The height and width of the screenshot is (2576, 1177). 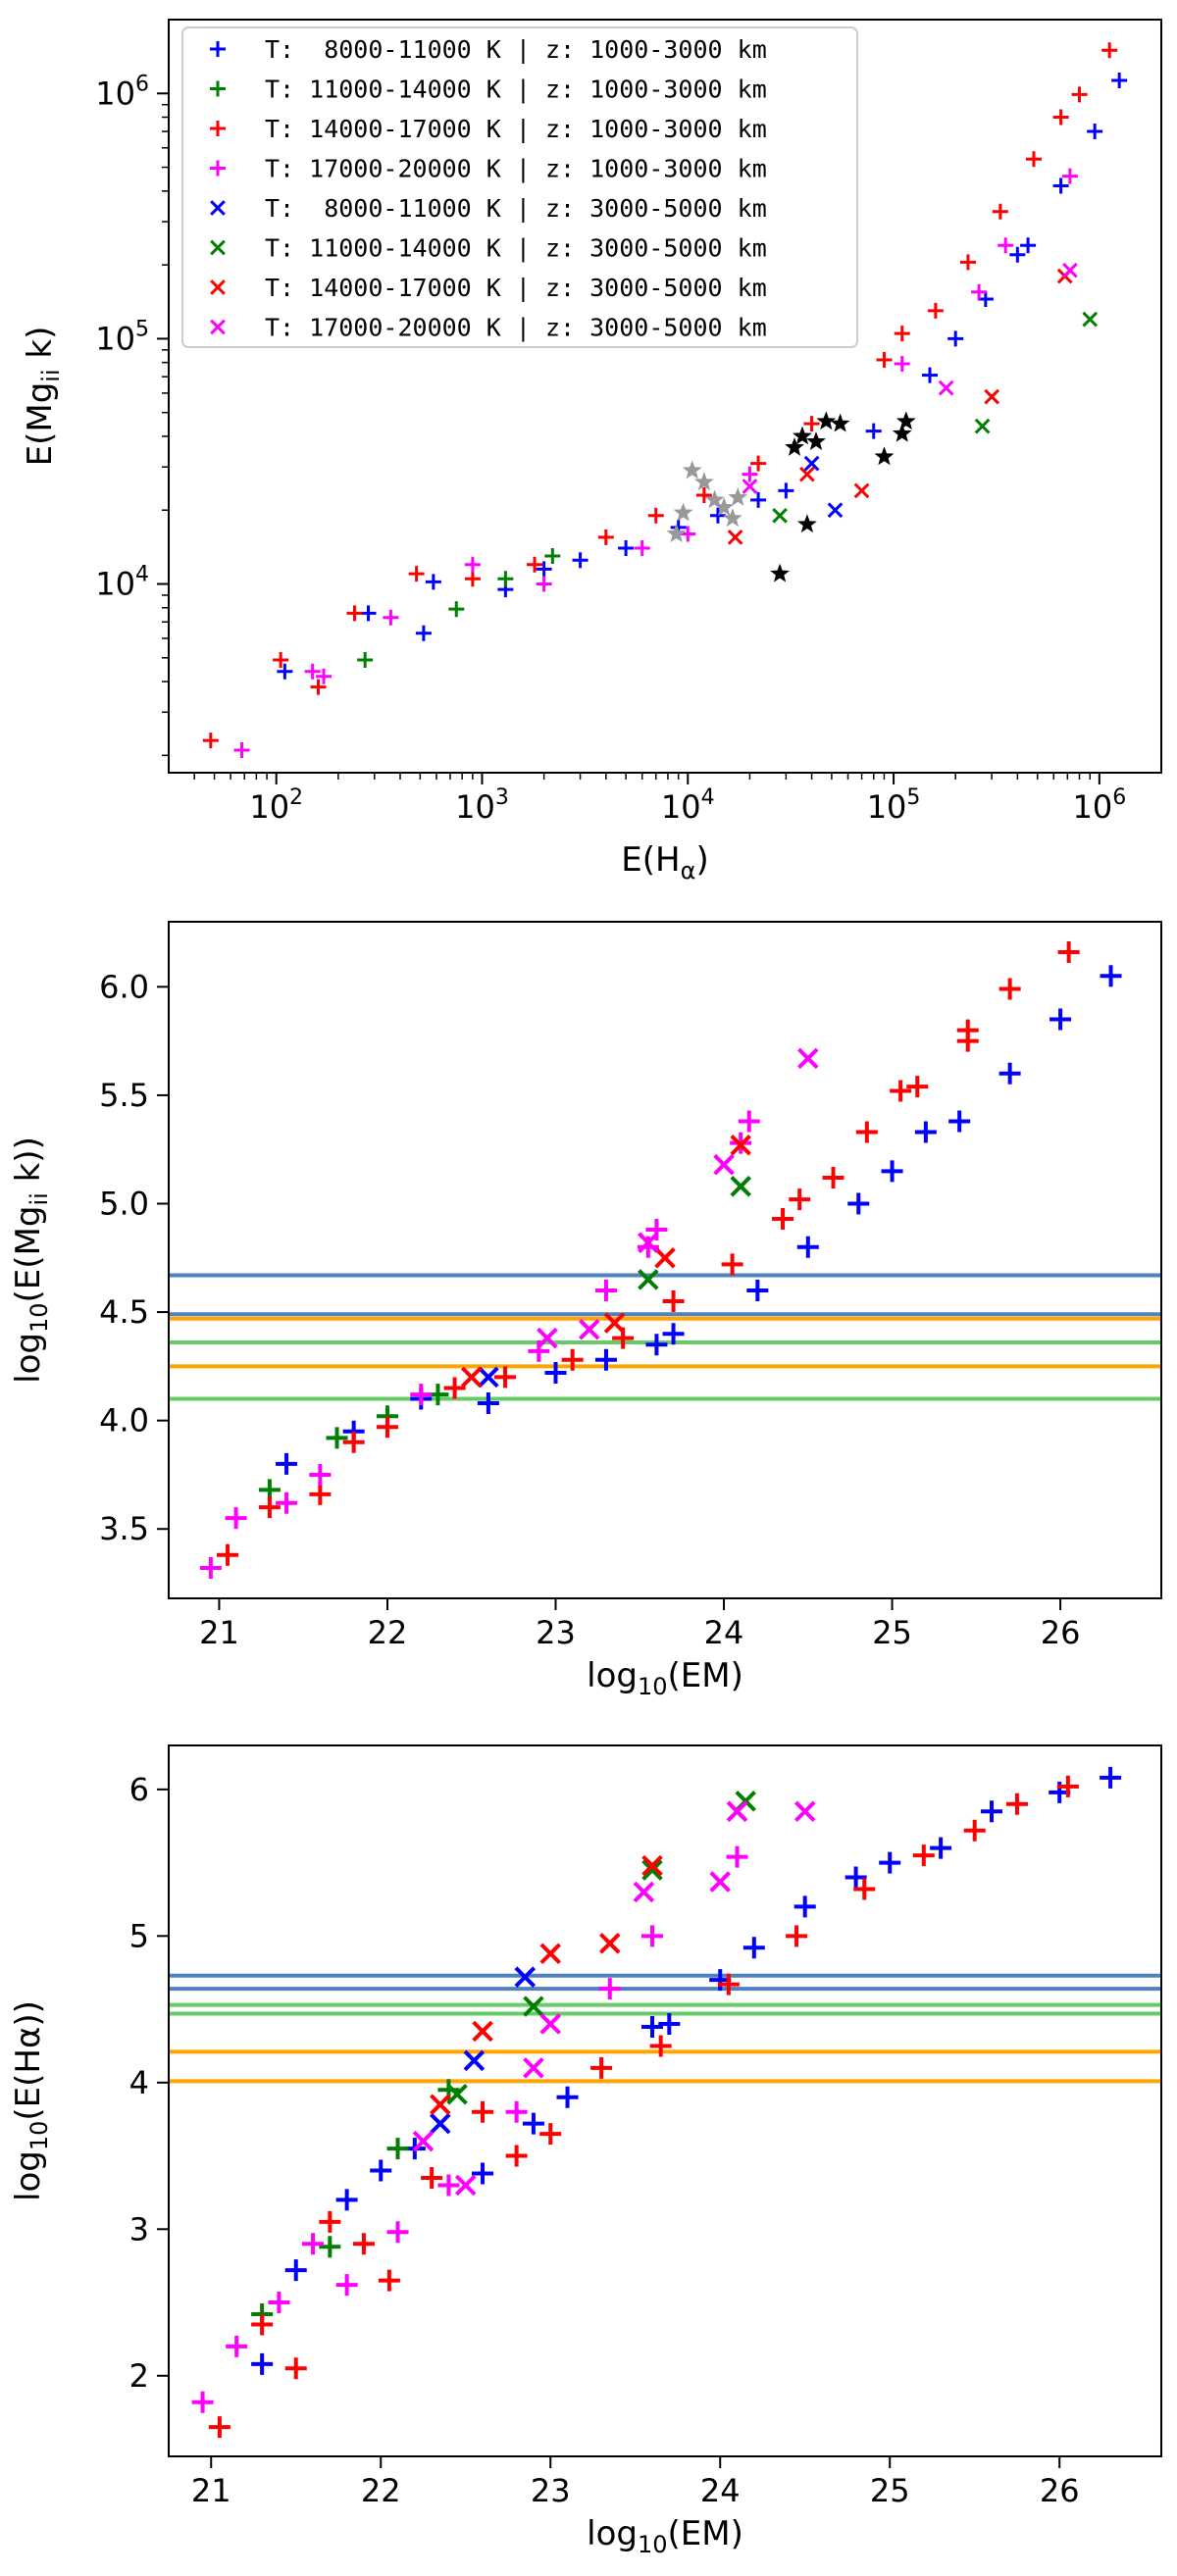 I want to click on y-tick-label: 6.0, so click(x=124, y=987).